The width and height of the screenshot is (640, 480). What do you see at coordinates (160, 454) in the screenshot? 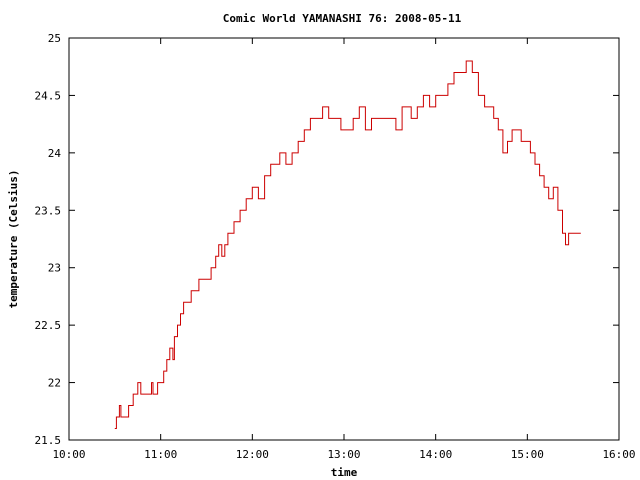
I see `x-tick-label: 11:00` at bounding box center [160, 454].